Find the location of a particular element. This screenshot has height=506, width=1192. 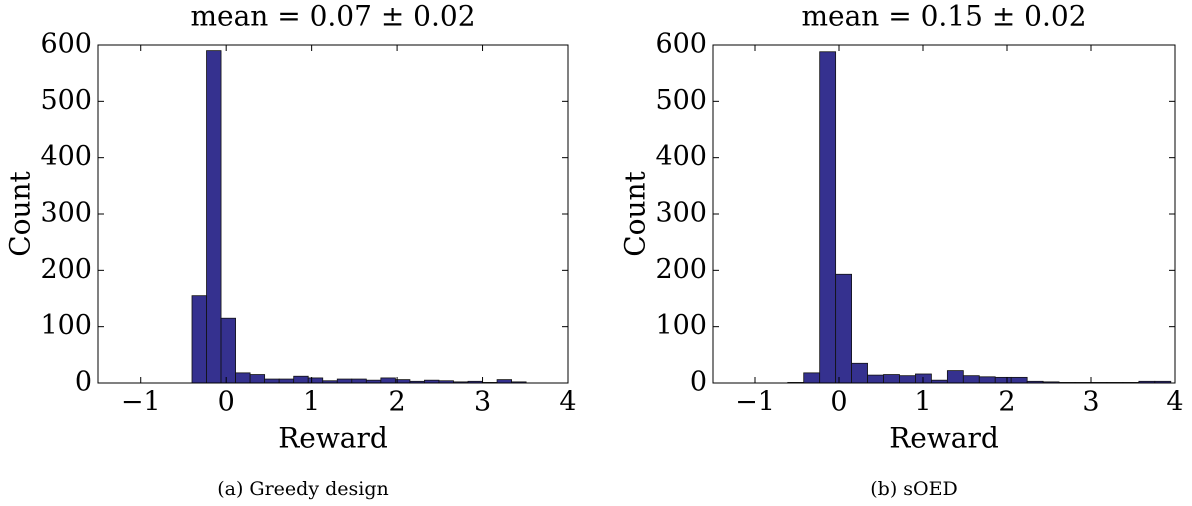

chart-title: mean = 0.15 ± 0.02 is located at coordinates (943, 16).